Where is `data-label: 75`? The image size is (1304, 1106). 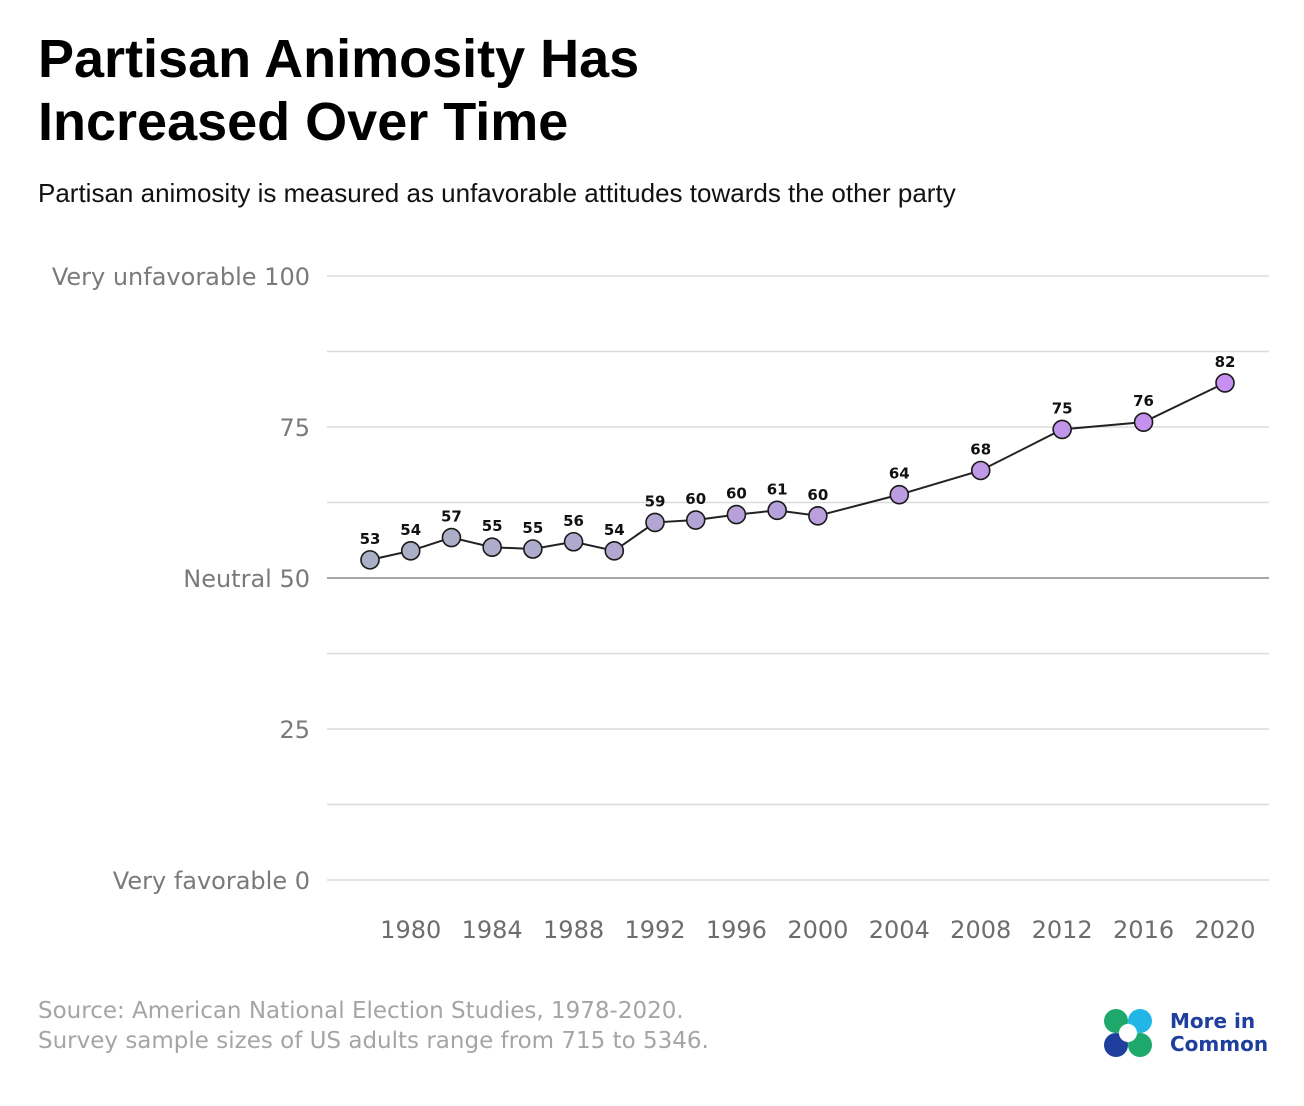
data-label: 75 is located at coordinates (1062, 408).